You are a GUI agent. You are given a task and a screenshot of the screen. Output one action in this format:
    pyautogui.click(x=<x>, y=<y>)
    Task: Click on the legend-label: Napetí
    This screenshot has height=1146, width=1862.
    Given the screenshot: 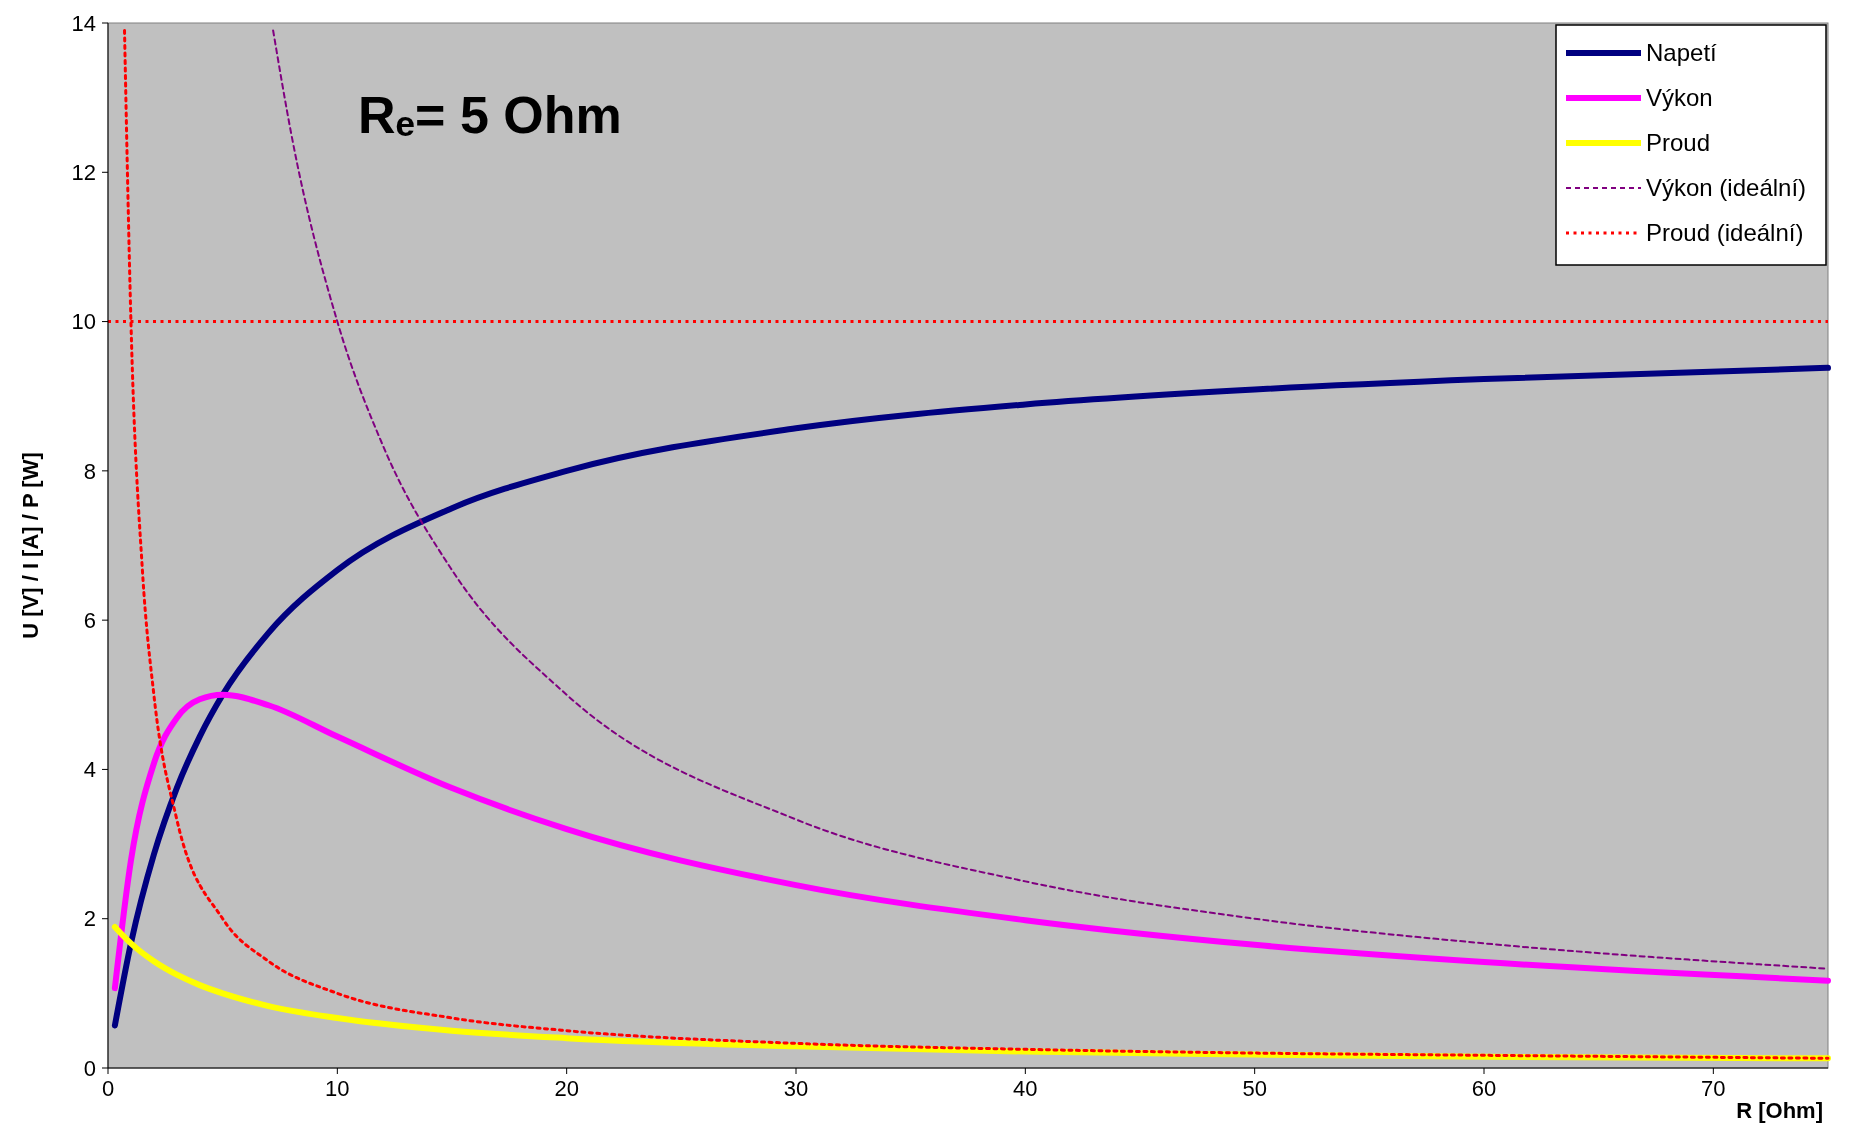 What is the action you would take?
    pyautogui.click(x=1682, y=53)
    